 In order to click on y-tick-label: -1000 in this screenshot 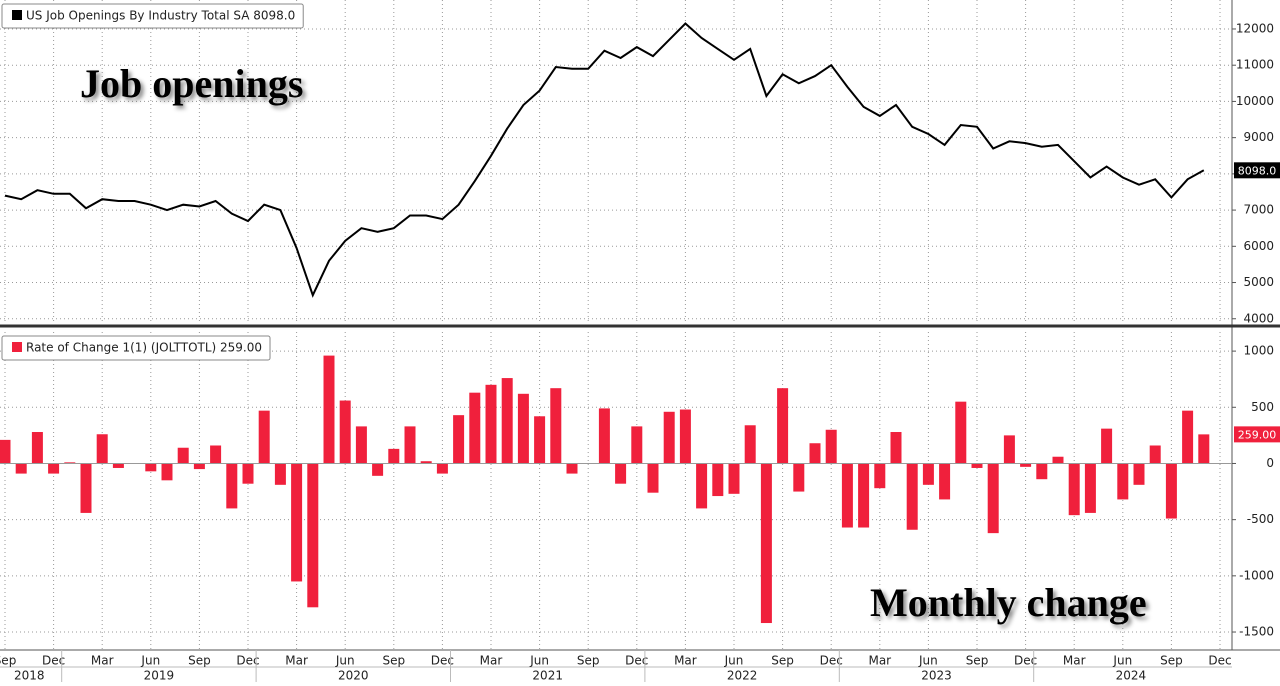, I will do `click(1256, 575)`.